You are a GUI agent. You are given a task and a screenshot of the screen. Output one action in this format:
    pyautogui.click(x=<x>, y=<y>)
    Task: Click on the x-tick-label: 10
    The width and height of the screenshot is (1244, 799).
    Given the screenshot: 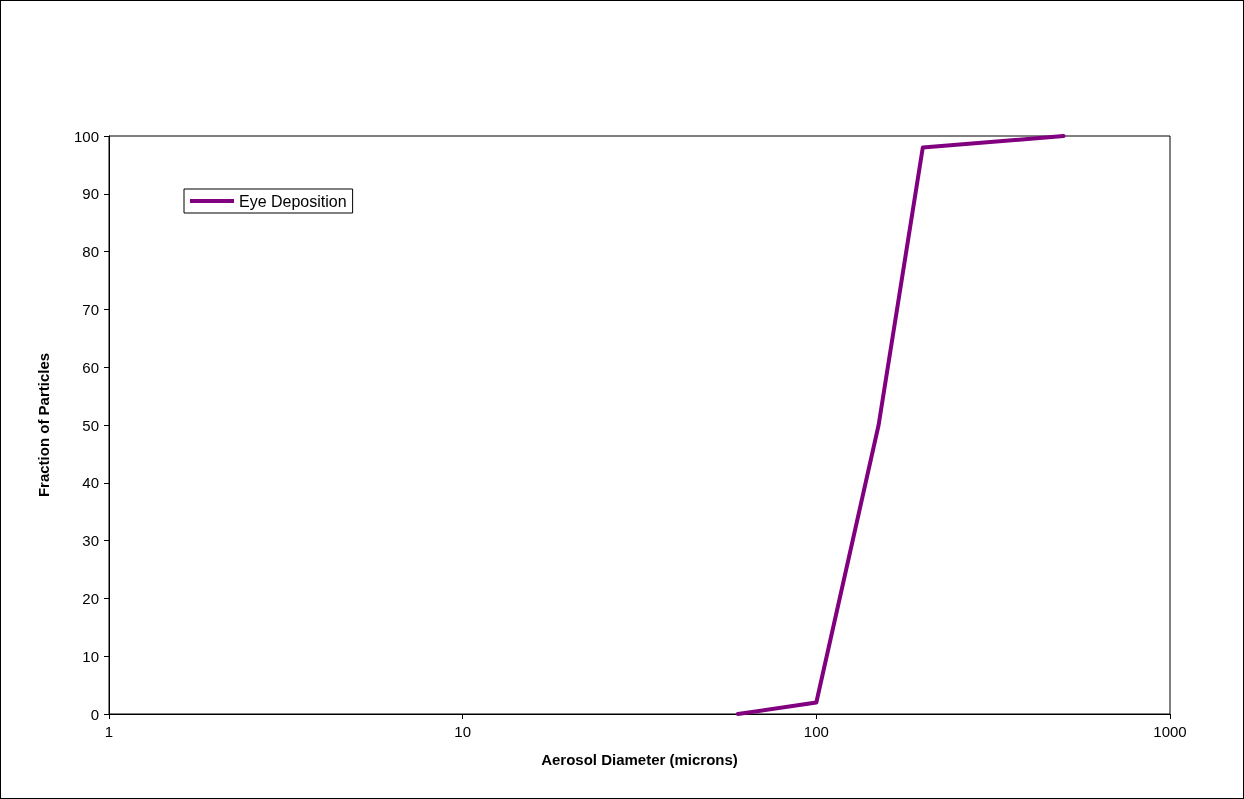 What is the action you would take?
    pyautogui.click(x=463, y=731)
    